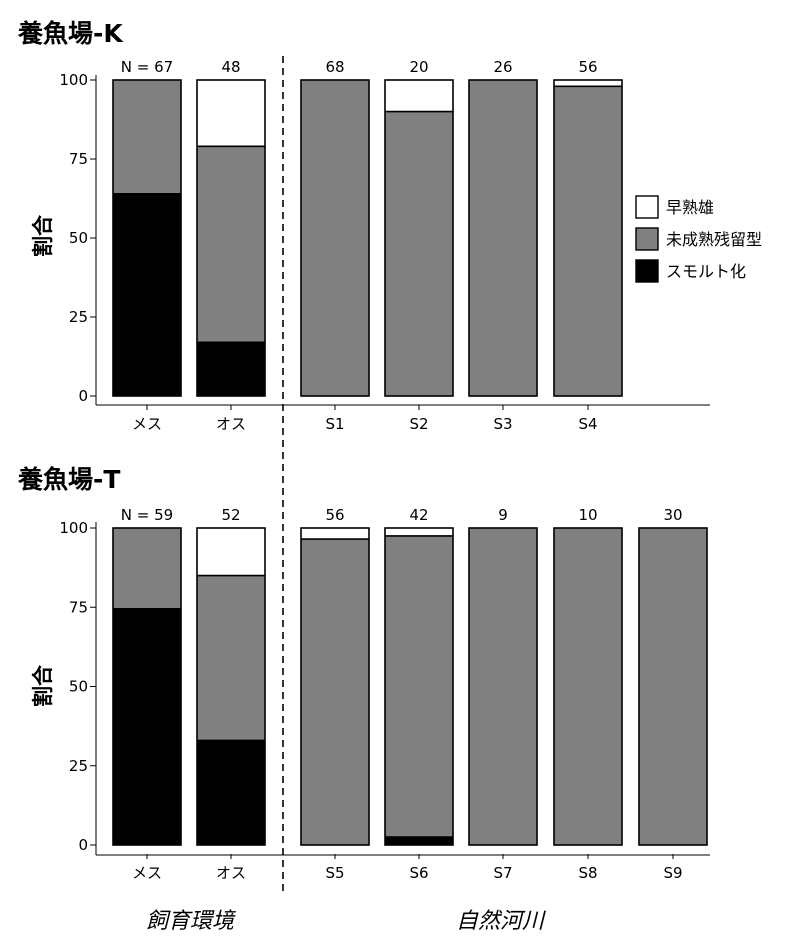 Image resolution: width=800 pixels, height=952 pixels. What do you see at coordinates (418, 67) in the screenshot?
I see `sample-size-label: 20` at bounding box center [418, 67].